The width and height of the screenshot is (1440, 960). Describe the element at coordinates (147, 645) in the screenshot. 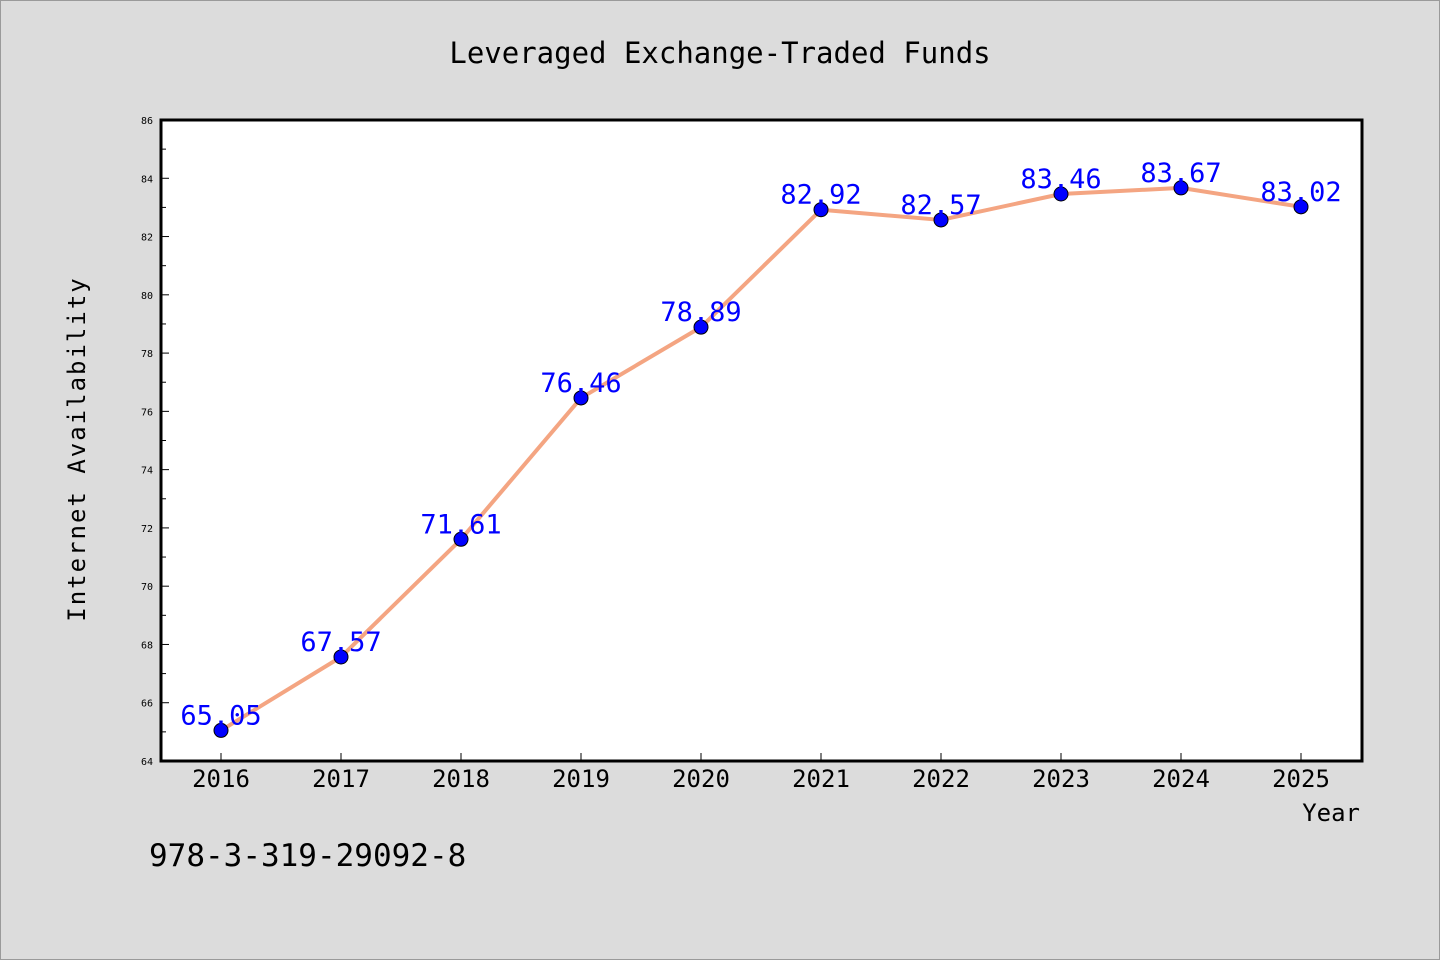

I see `y-tick-label: 68` at that location.